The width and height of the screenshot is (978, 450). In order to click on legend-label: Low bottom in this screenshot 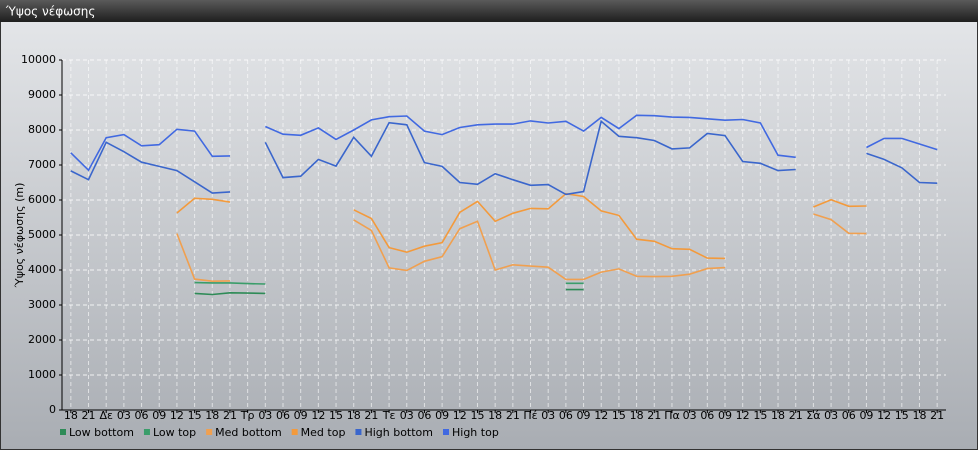, I will do `click(101, 432)`.